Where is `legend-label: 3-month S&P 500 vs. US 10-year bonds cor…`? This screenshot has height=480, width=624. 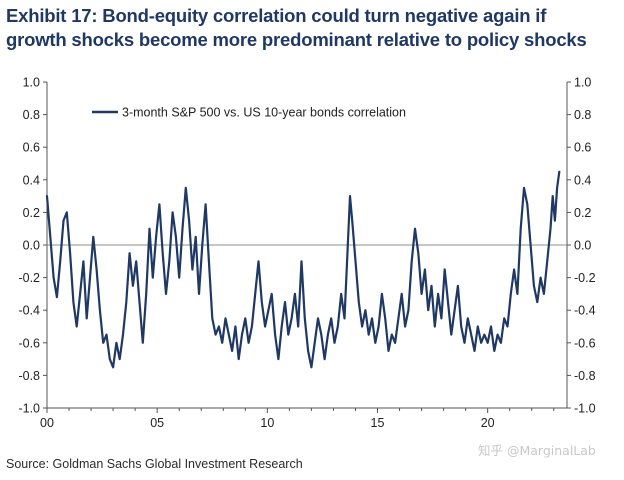 legend-label: 3-month S&P 500 vs. US 10-year bonds cor… is located at coordinates (264, 113).